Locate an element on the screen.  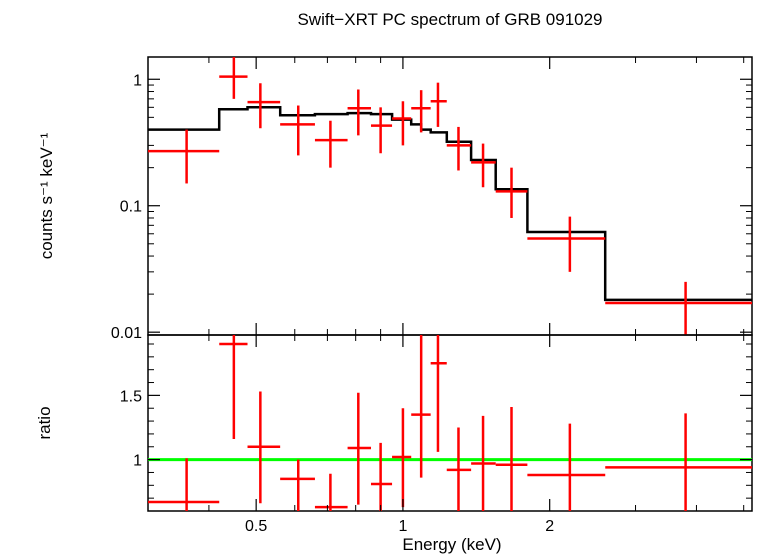
ratio-y-tick-label: 1 is located at coordinates (137, 461).